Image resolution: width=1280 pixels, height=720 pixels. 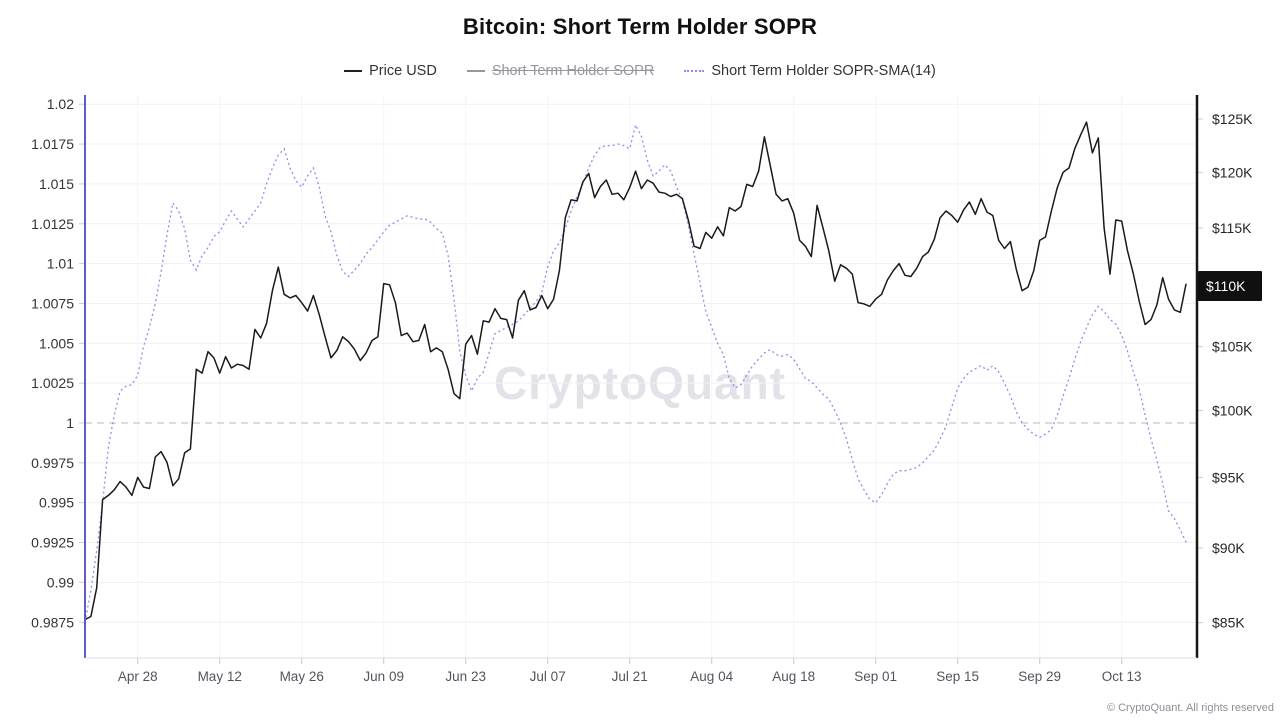 What do you see at coordinates (56, 503) in the screenshot?
I see `left-axis-label: 0.995` at bounding box center [56, 503].